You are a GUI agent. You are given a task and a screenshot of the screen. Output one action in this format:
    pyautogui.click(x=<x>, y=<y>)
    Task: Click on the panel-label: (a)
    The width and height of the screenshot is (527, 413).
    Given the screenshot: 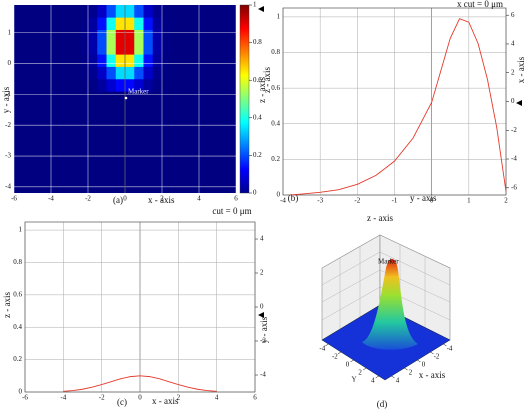 What is the action you would take?
    pyautogui.click(x=118, y=200)
    